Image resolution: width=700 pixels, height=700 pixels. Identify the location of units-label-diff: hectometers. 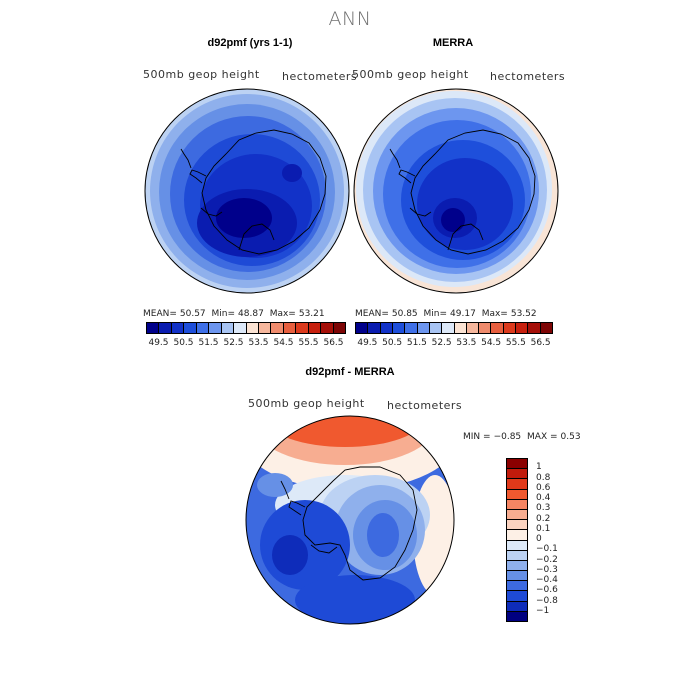
(425, 405).